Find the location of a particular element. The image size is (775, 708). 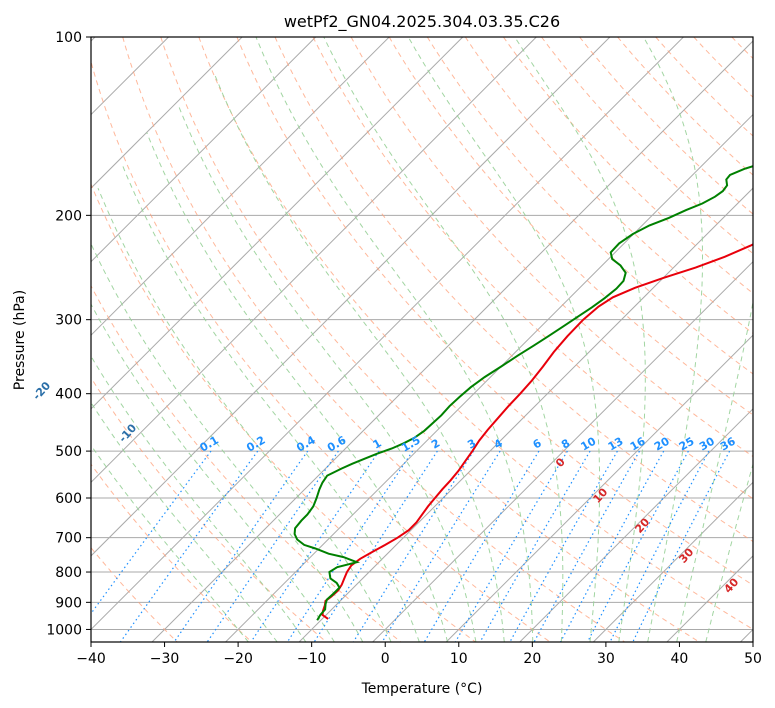

x-tick-label: 0 is located at coordinates (385, 659).